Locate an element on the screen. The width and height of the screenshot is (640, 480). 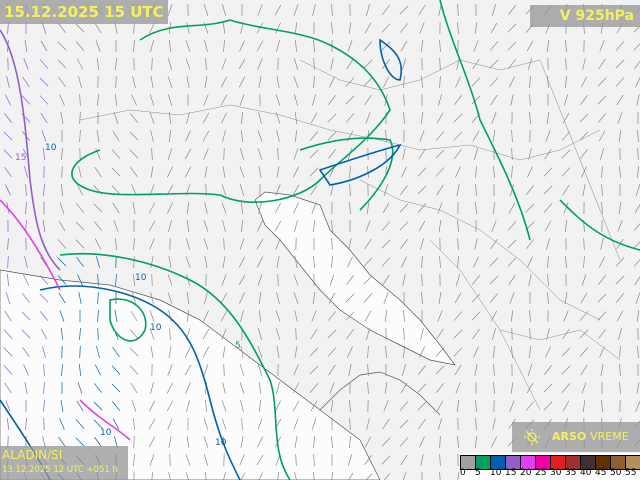
brand-regular: VREME is located at coordinates (609, 436).